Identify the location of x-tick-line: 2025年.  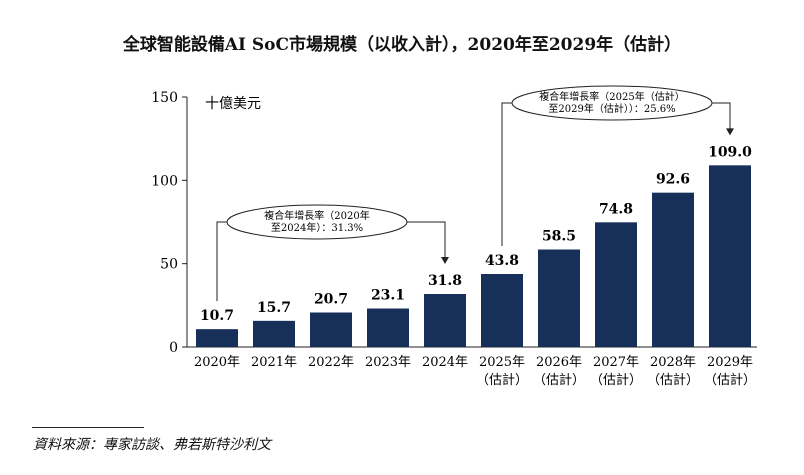
(502, 362).